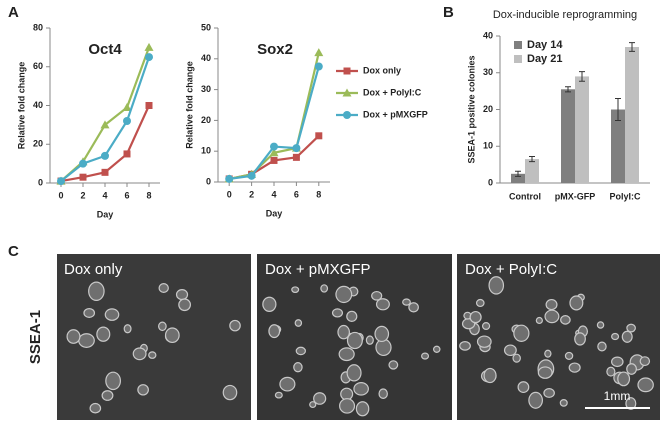 This screenshot has height=426, width=664. I want to click on y-axis-title: SSEA-1 positive colonies, so click(471, 109).